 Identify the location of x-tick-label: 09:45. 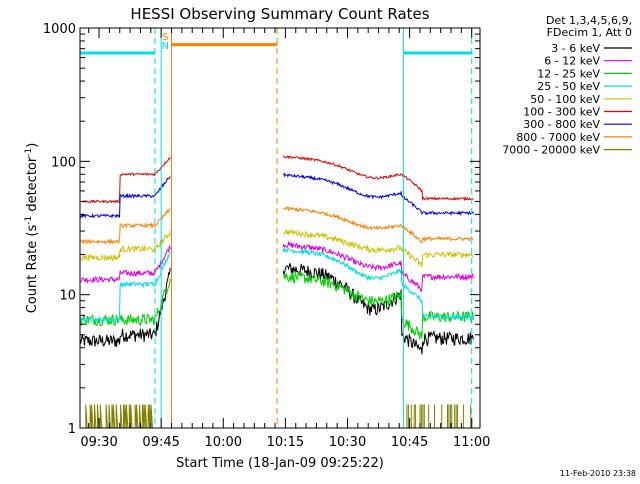
(160, 442).